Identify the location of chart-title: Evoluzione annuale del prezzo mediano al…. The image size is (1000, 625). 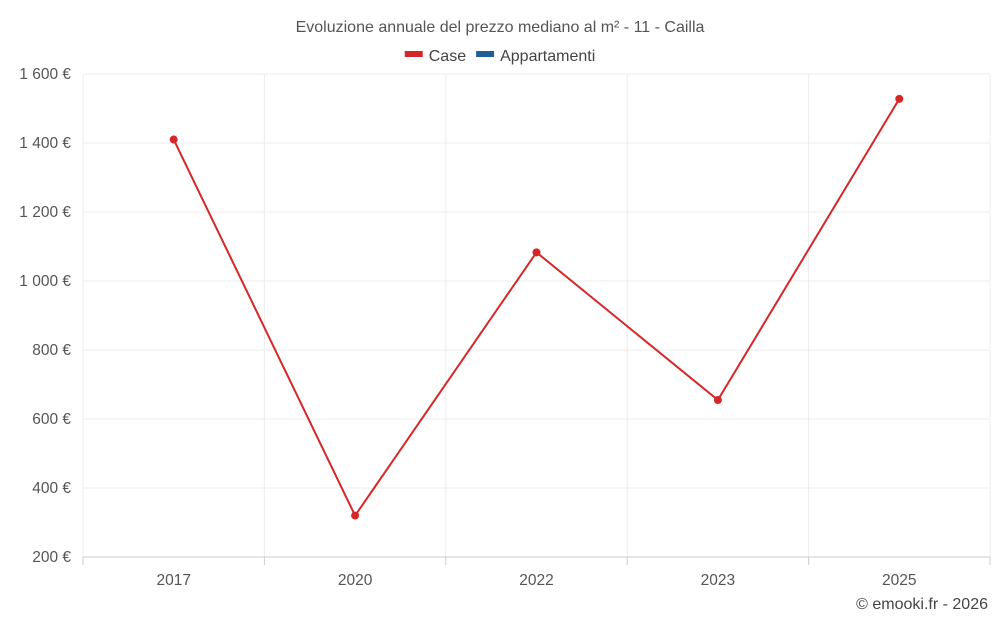
(500, 27).